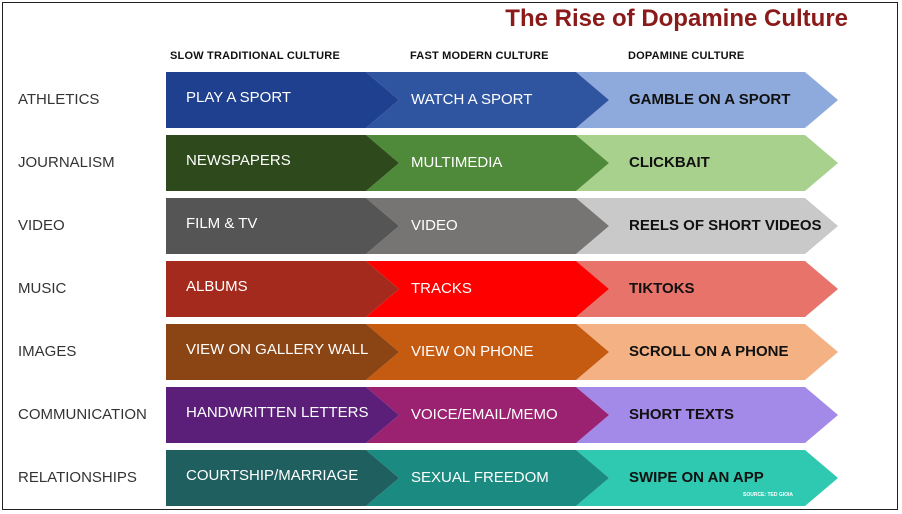 The width and height of the screenshot is (902, 514). What do you see at coordinates (42, 288) in the screenshot?
I see `row-label: MUSIC` at bounding box center [42, 288].